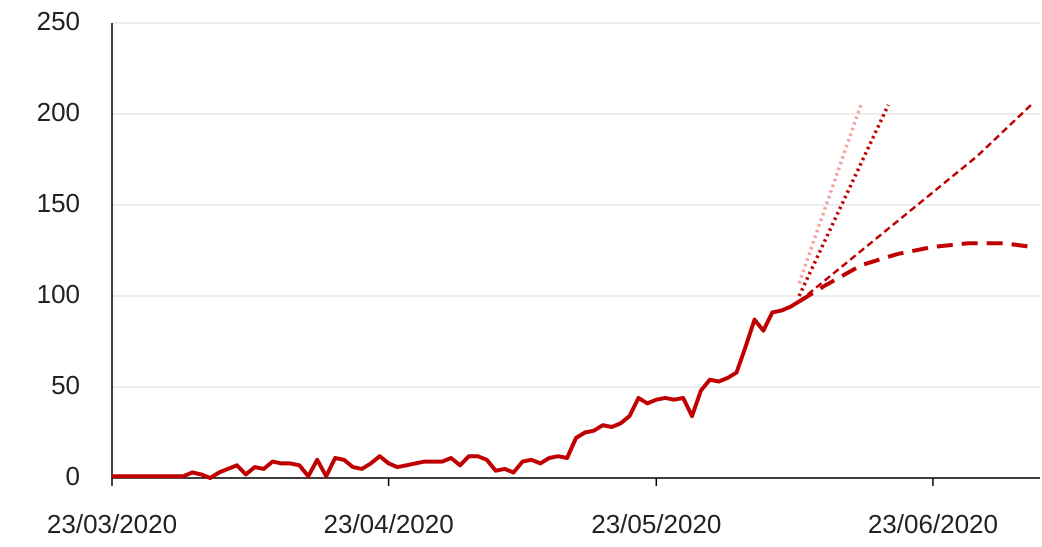  I want to click on y-tick-label: 100, so click(58, 294).